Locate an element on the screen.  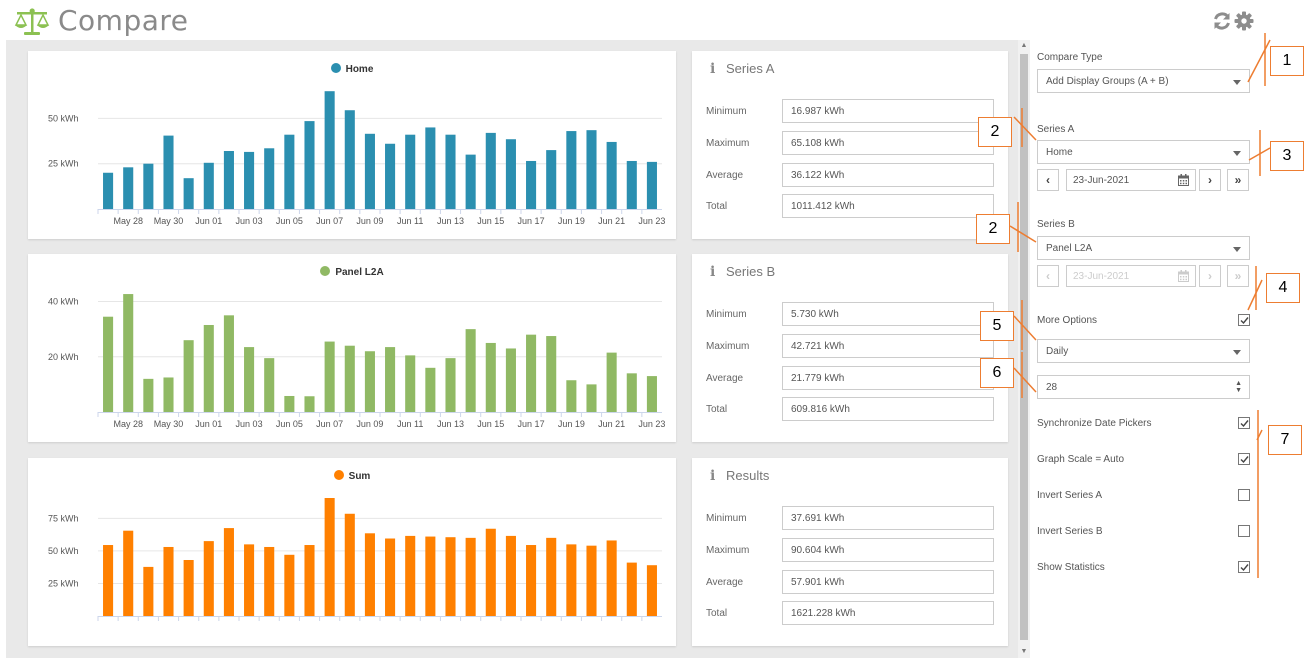
stat-value-field: 42.721 kWh is located at coordinates (888, 346).